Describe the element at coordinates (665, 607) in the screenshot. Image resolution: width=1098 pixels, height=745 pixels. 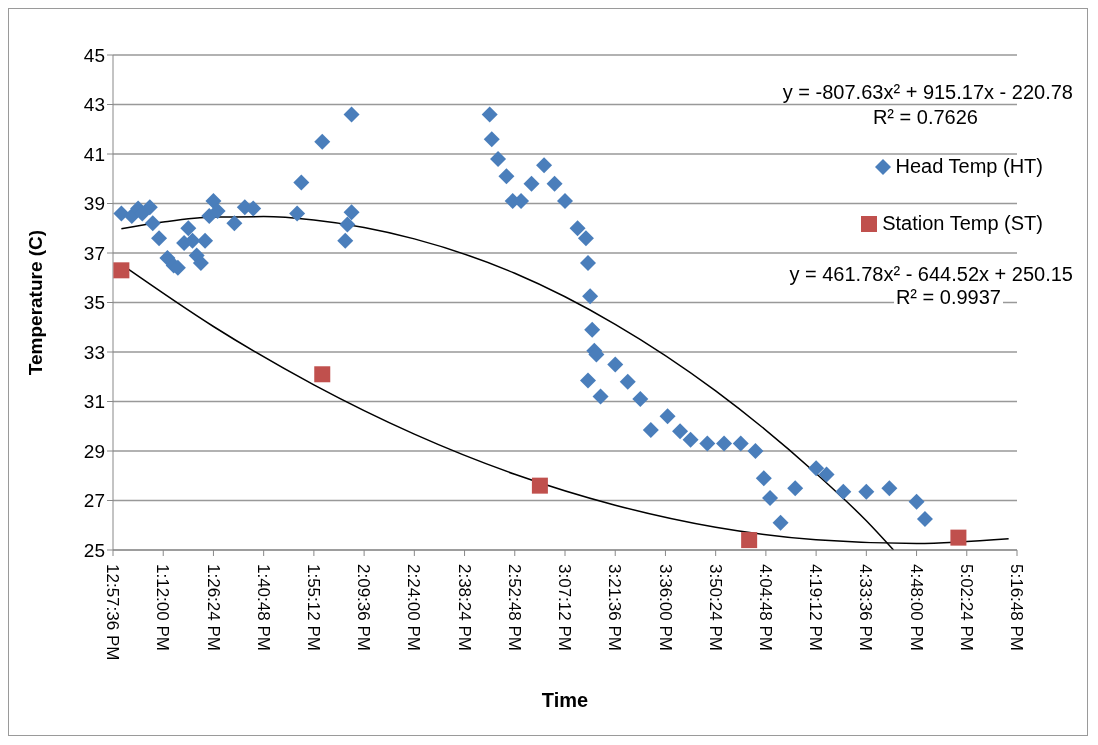
I see `x-tick-label: 3:36:00 PM` at that location.